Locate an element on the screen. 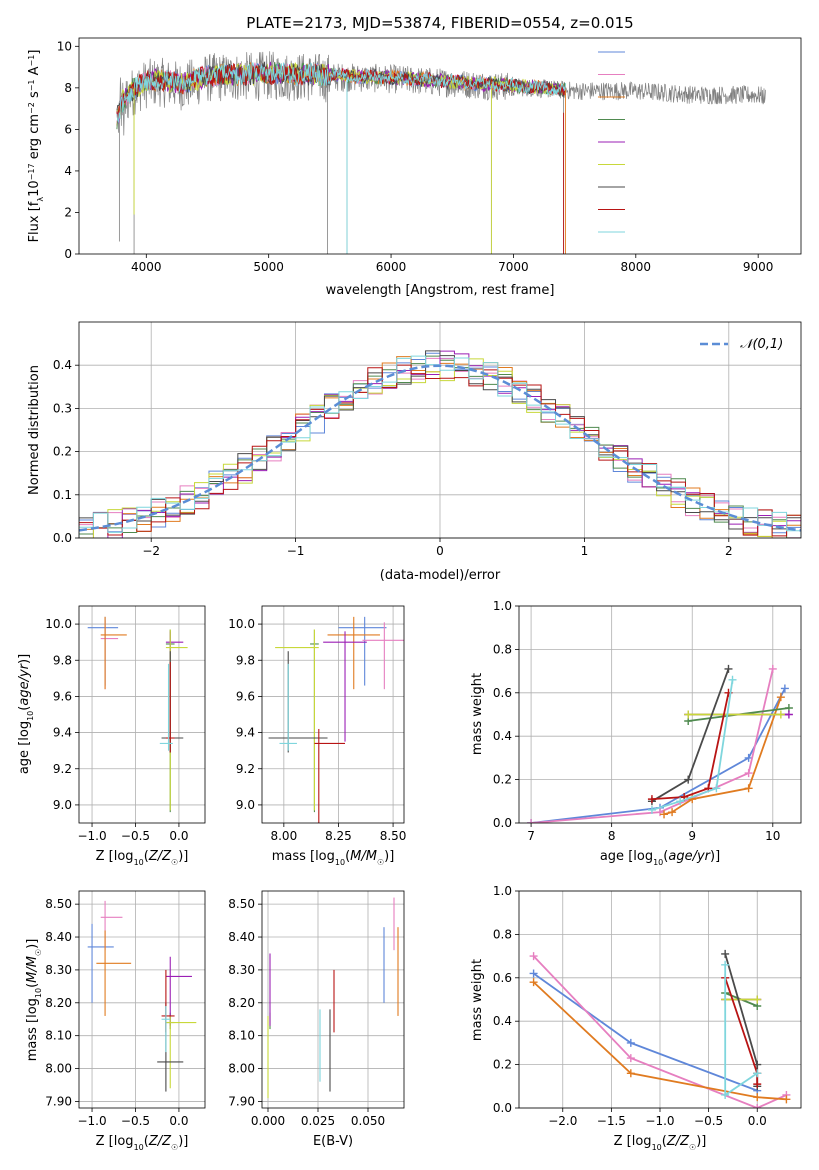 This screenshot has width=819, height=1170. y-tick-label: 8.00 is located at coordinates (241, 1069).